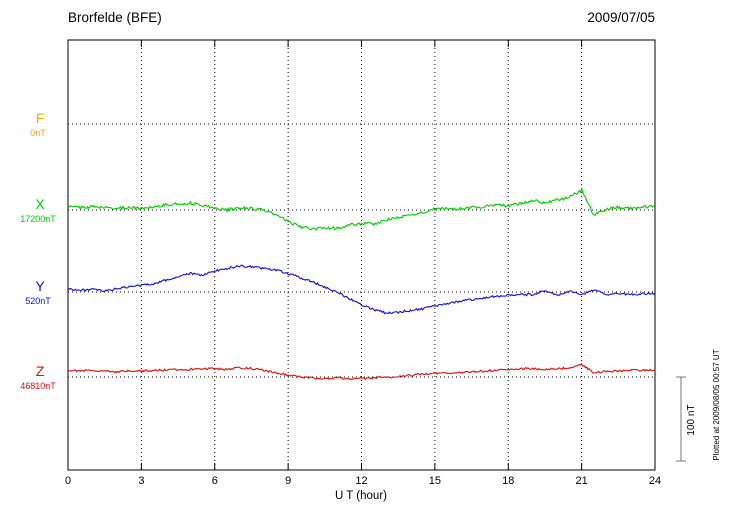  Describe the element at coordinates (716, 404) in the screenshot. I see `plotted-at-caption: Plotted at 2009/08/05 00:57 UT` at that location.